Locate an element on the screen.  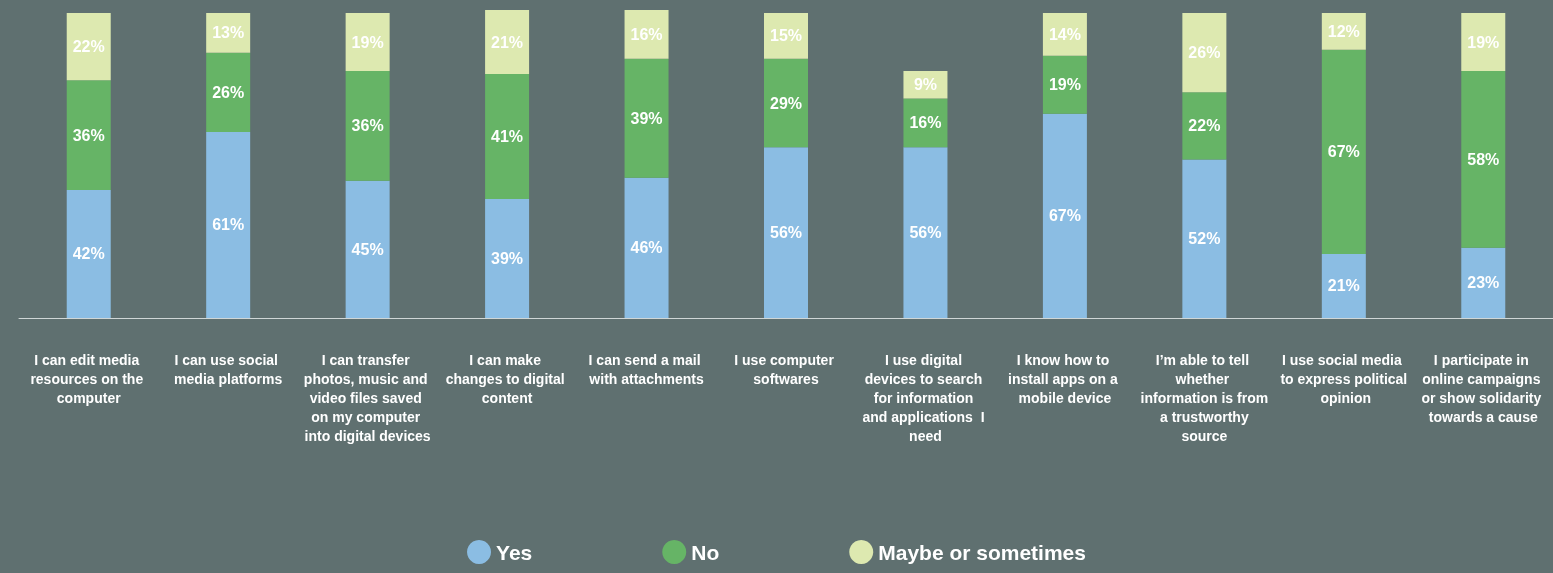
legend-label: No is located at coordinates (705, 552).